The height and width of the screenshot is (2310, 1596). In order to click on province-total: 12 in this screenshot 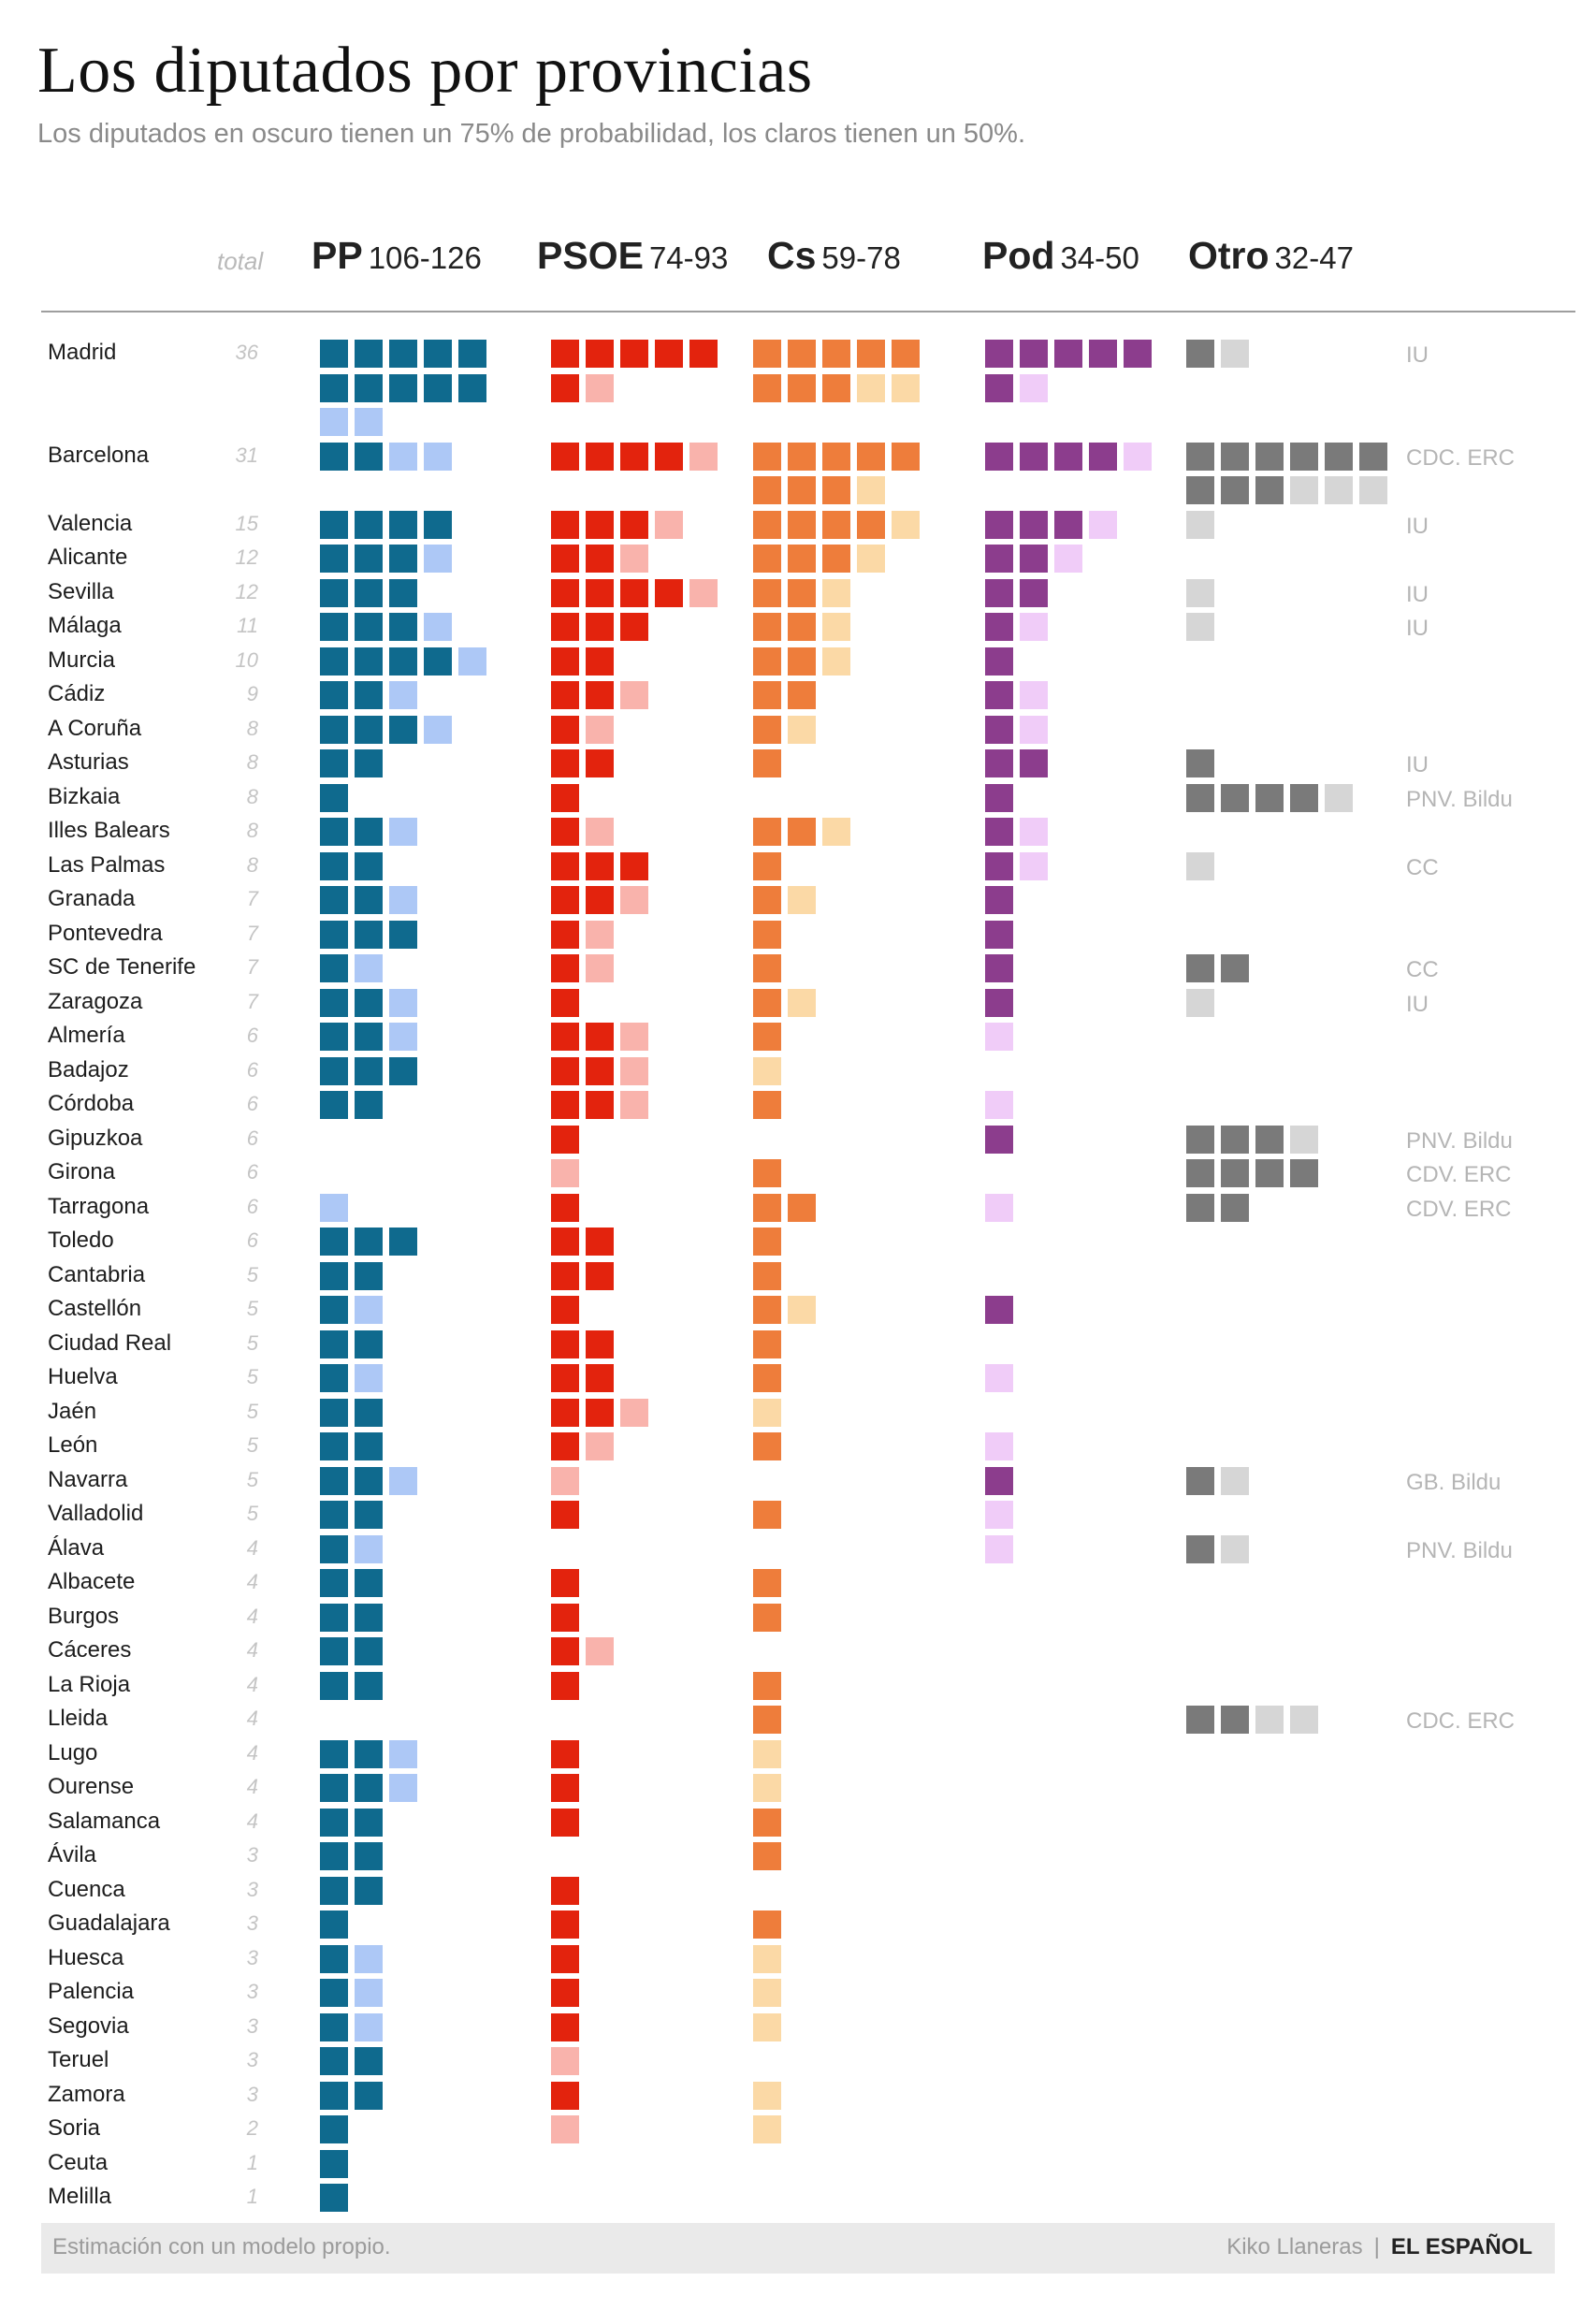, I will do `click(246, 557)`.